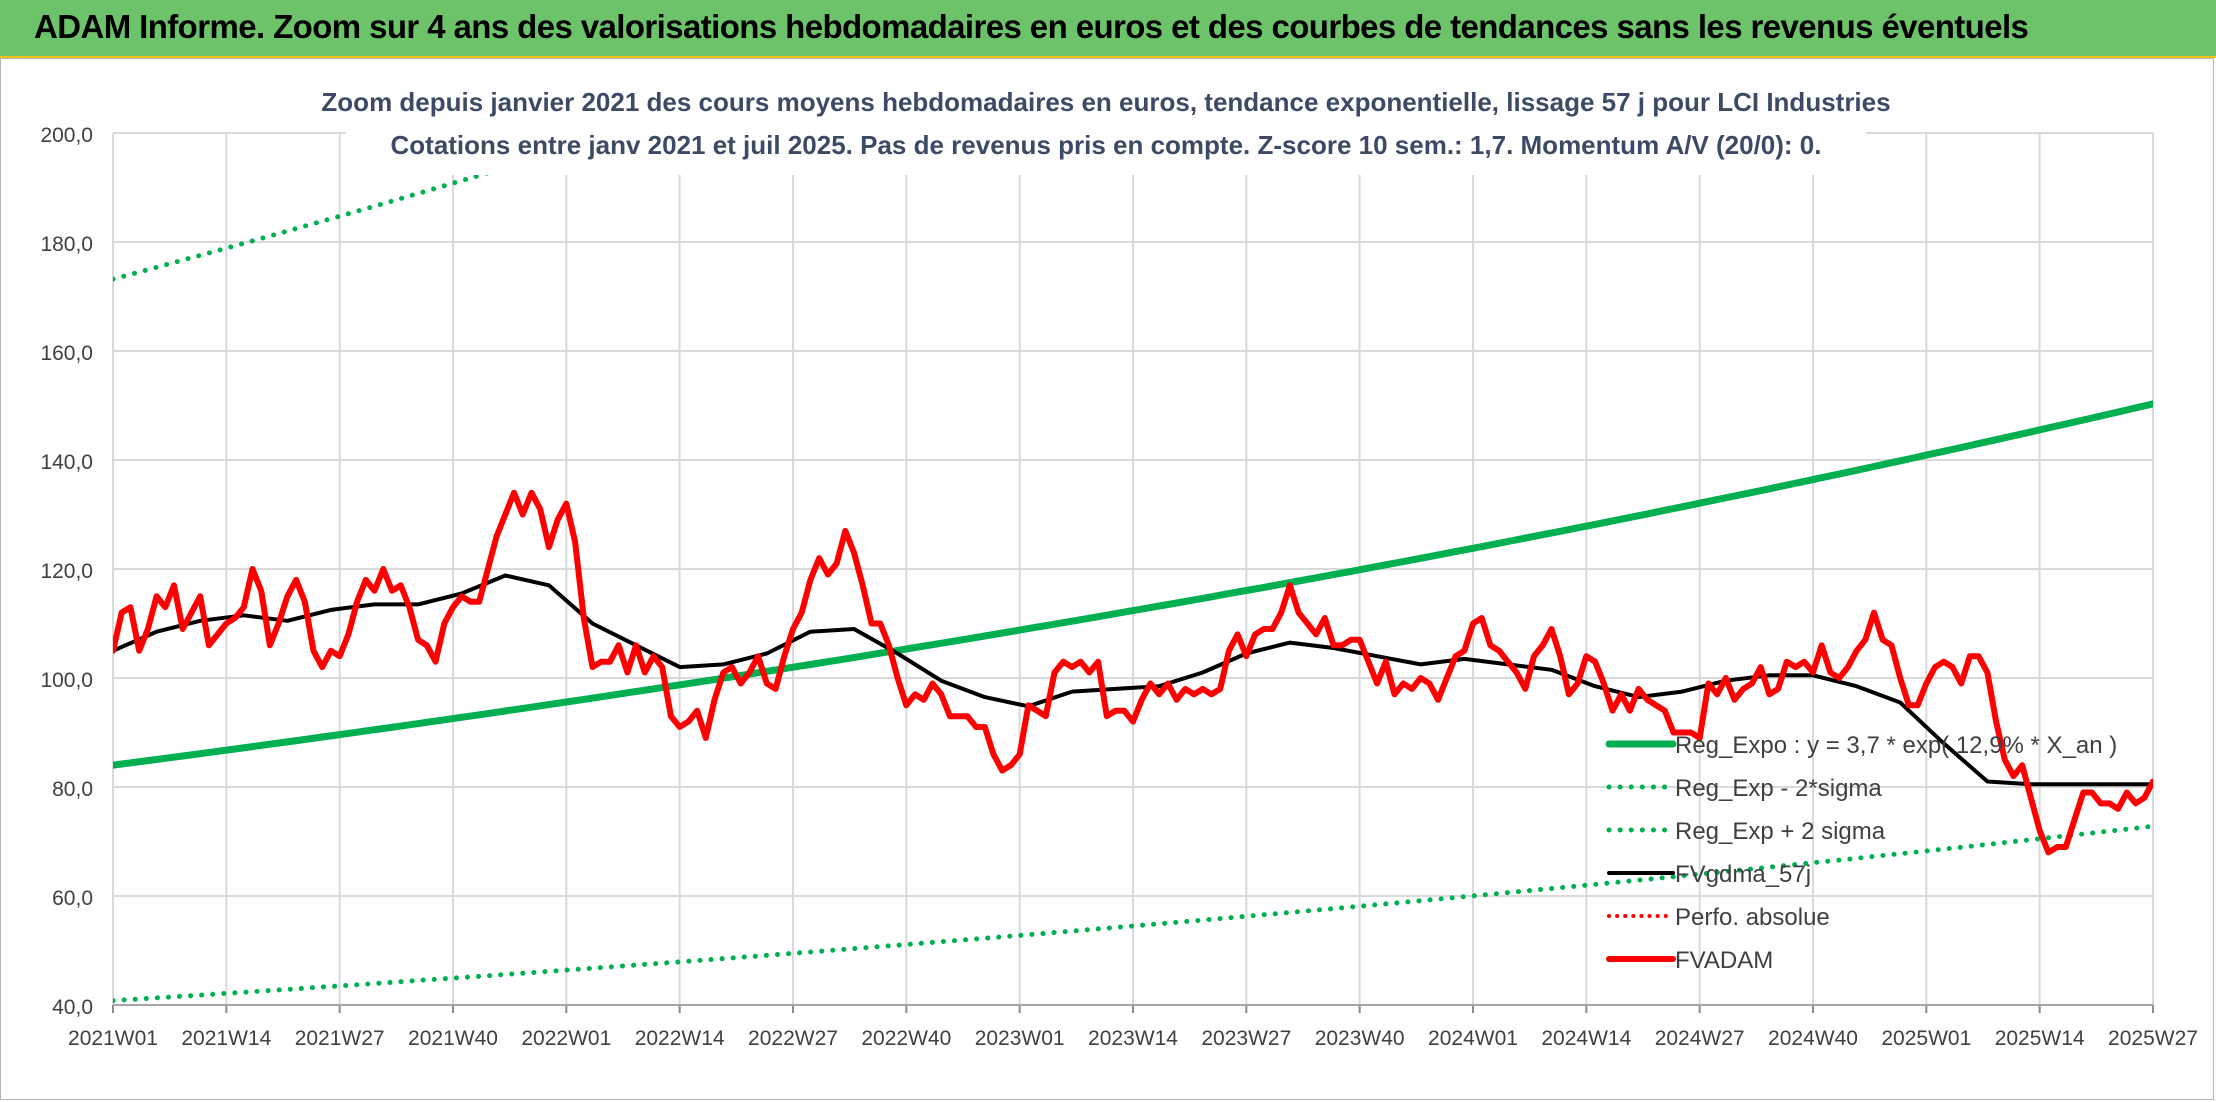  Describe the element at coordinates (2153, 1038) in the screenshot. I see `x-tick-label: 2025W27` at that location.